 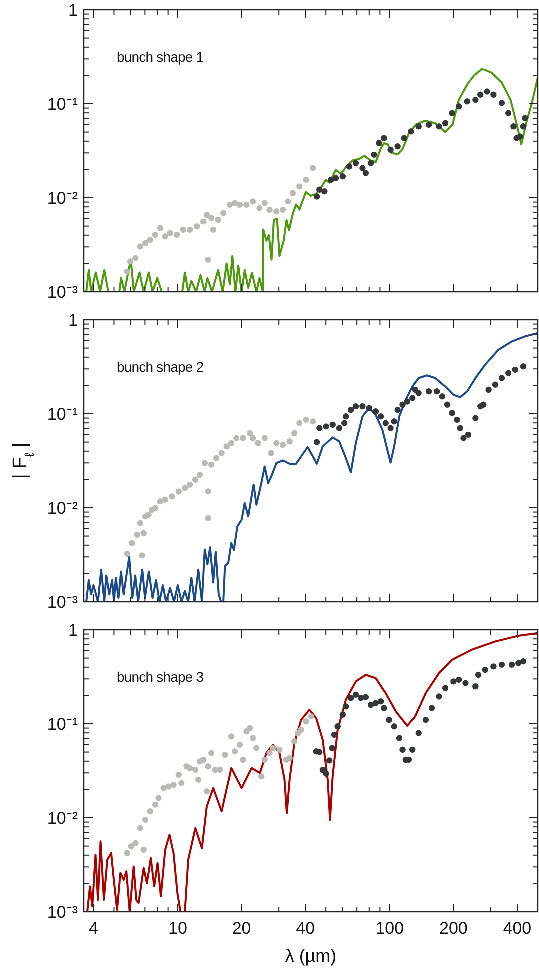 What do you see at coordinates (242, 928) in the screenshot?
I see `x-tick-label: 20` at bounding box center [242, 928].